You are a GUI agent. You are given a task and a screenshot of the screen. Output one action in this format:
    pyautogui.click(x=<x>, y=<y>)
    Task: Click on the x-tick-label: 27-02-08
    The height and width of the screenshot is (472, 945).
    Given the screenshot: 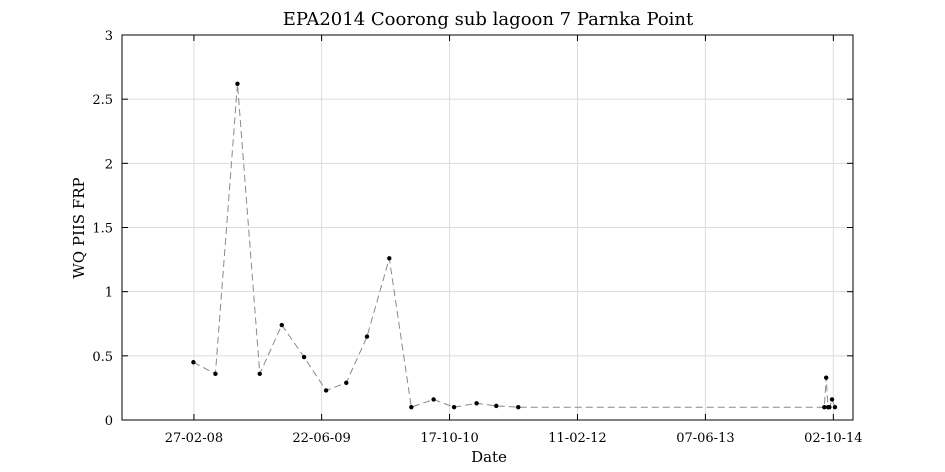 What is the action you would take?
    pyautogui.click(x=194, y=438)
    